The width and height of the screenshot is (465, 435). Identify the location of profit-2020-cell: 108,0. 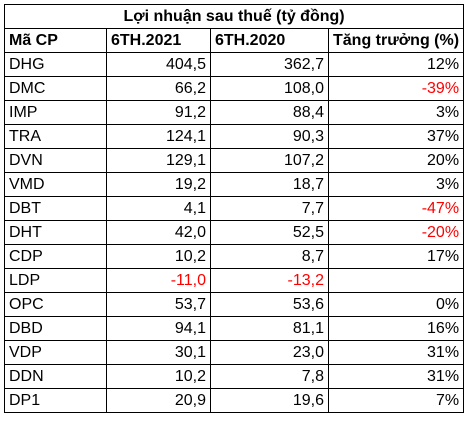
(269, 88).